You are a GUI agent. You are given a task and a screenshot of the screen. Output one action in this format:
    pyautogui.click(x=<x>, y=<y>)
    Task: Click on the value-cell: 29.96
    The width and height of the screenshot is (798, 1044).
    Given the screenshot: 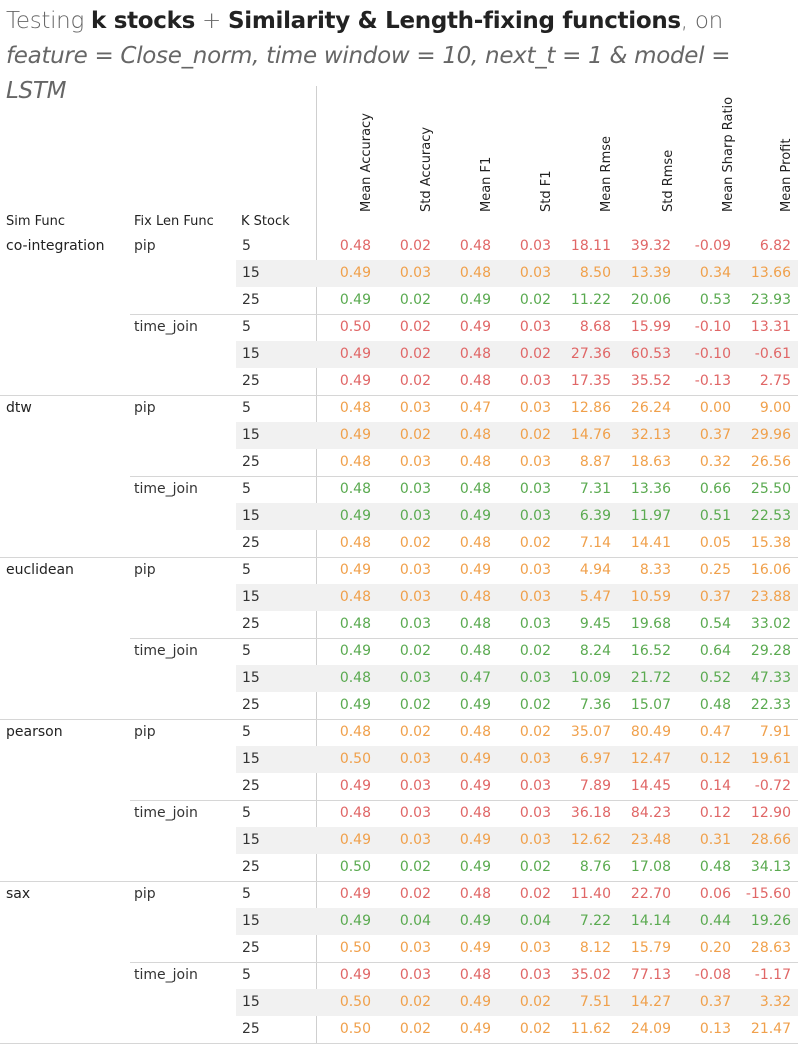 What is the action you would take?
    pyautogui.click(x=770, y=435)
    